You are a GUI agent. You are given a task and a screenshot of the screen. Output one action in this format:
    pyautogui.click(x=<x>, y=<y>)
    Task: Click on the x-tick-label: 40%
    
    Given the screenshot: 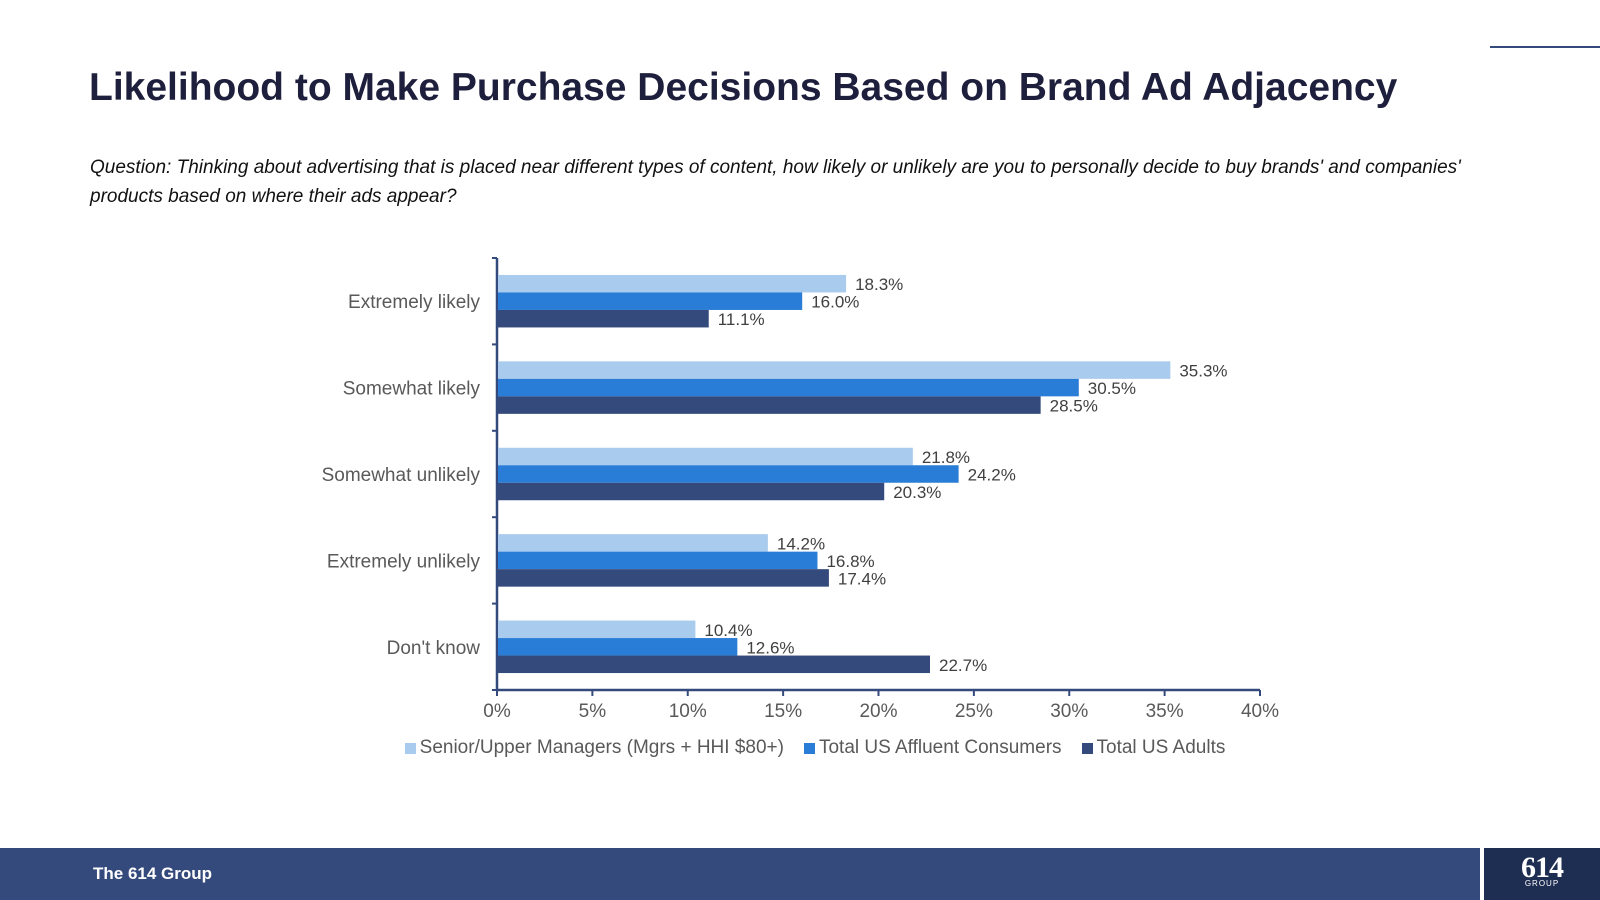 What is the action you would take?
    pyautogui.click(x=1260, y=711)
    